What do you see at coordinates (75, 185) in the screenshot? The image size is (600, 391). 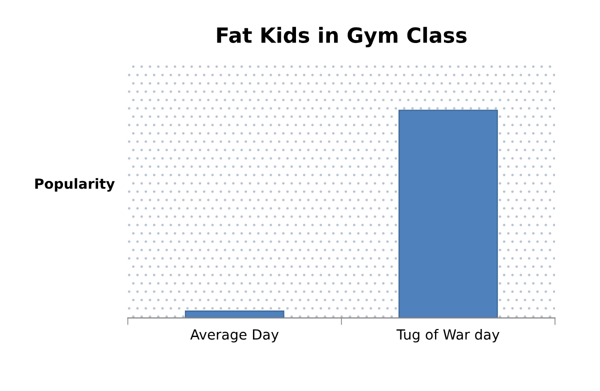 I see `y-axis-title: Popularity` at bounding box center [75, 185].